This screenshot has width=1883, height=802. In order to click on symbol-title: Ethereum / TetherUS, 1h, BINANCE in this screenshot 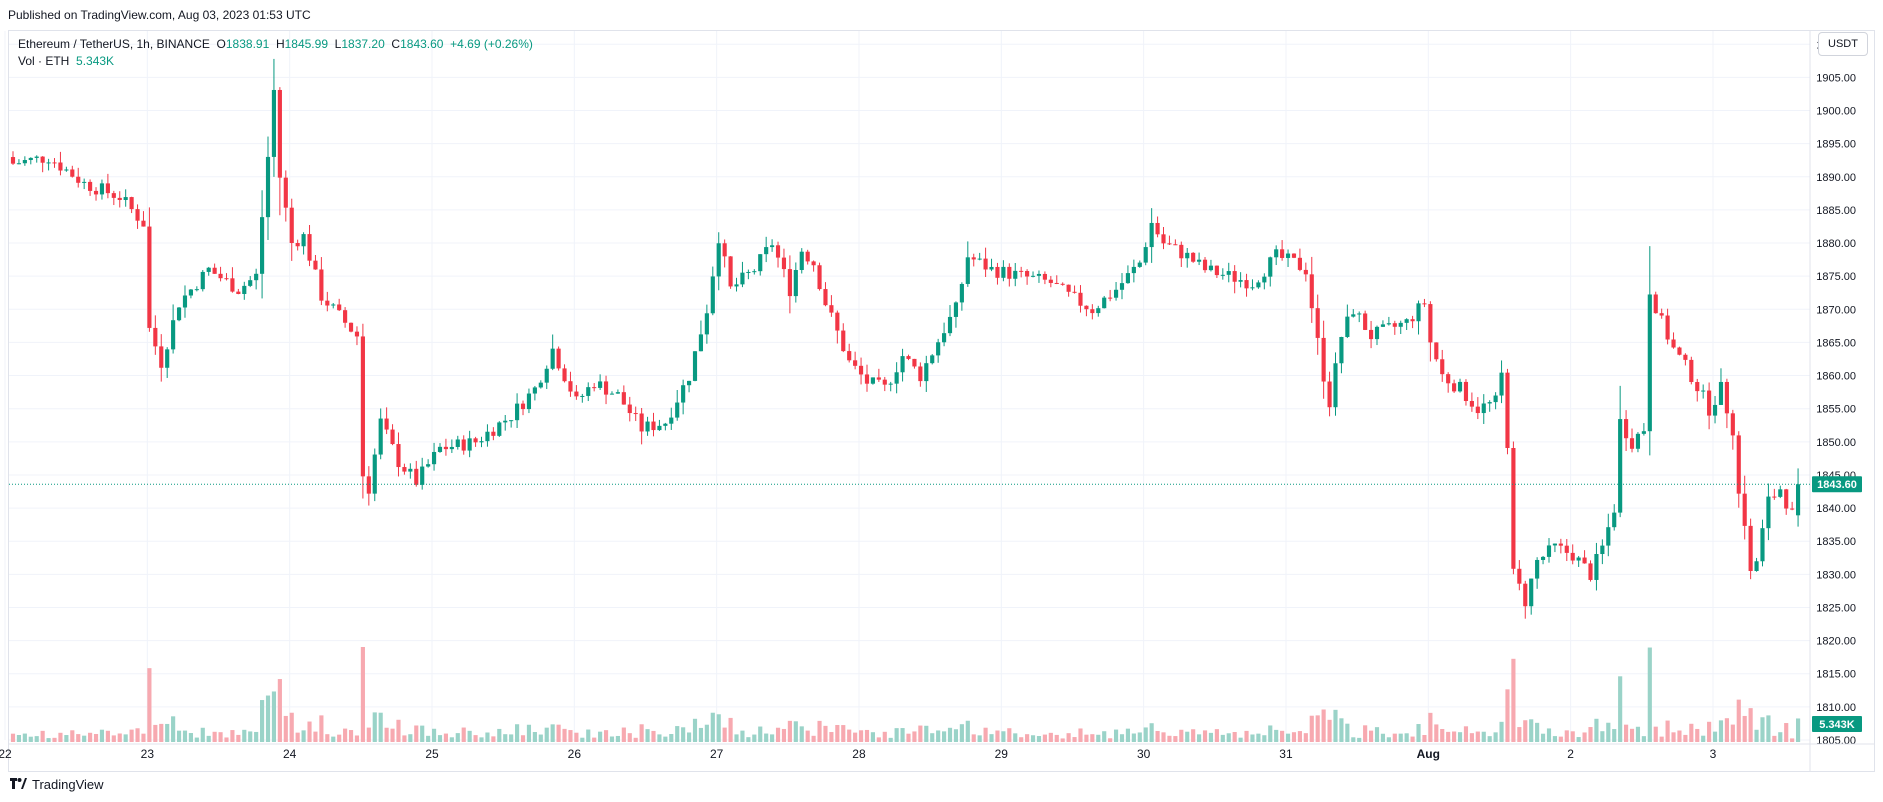, I will do `click(114, 44)`.